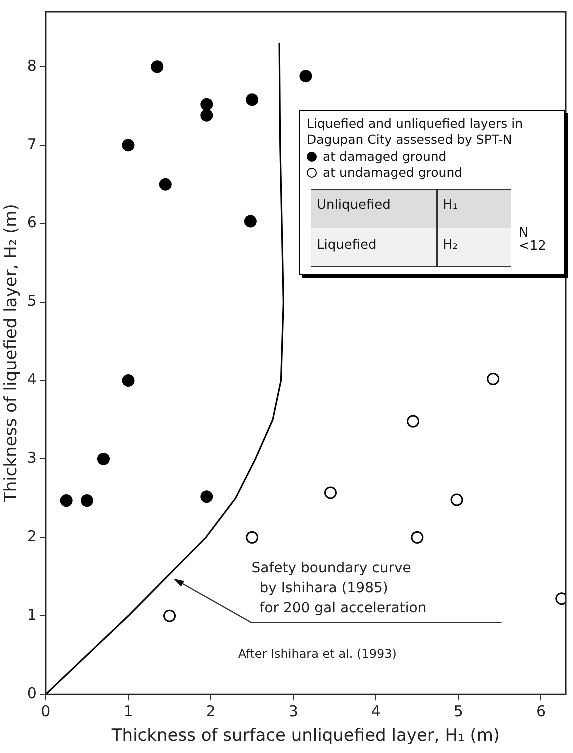  I want to click on legend-label: at damaged ground, so click(385, 157).